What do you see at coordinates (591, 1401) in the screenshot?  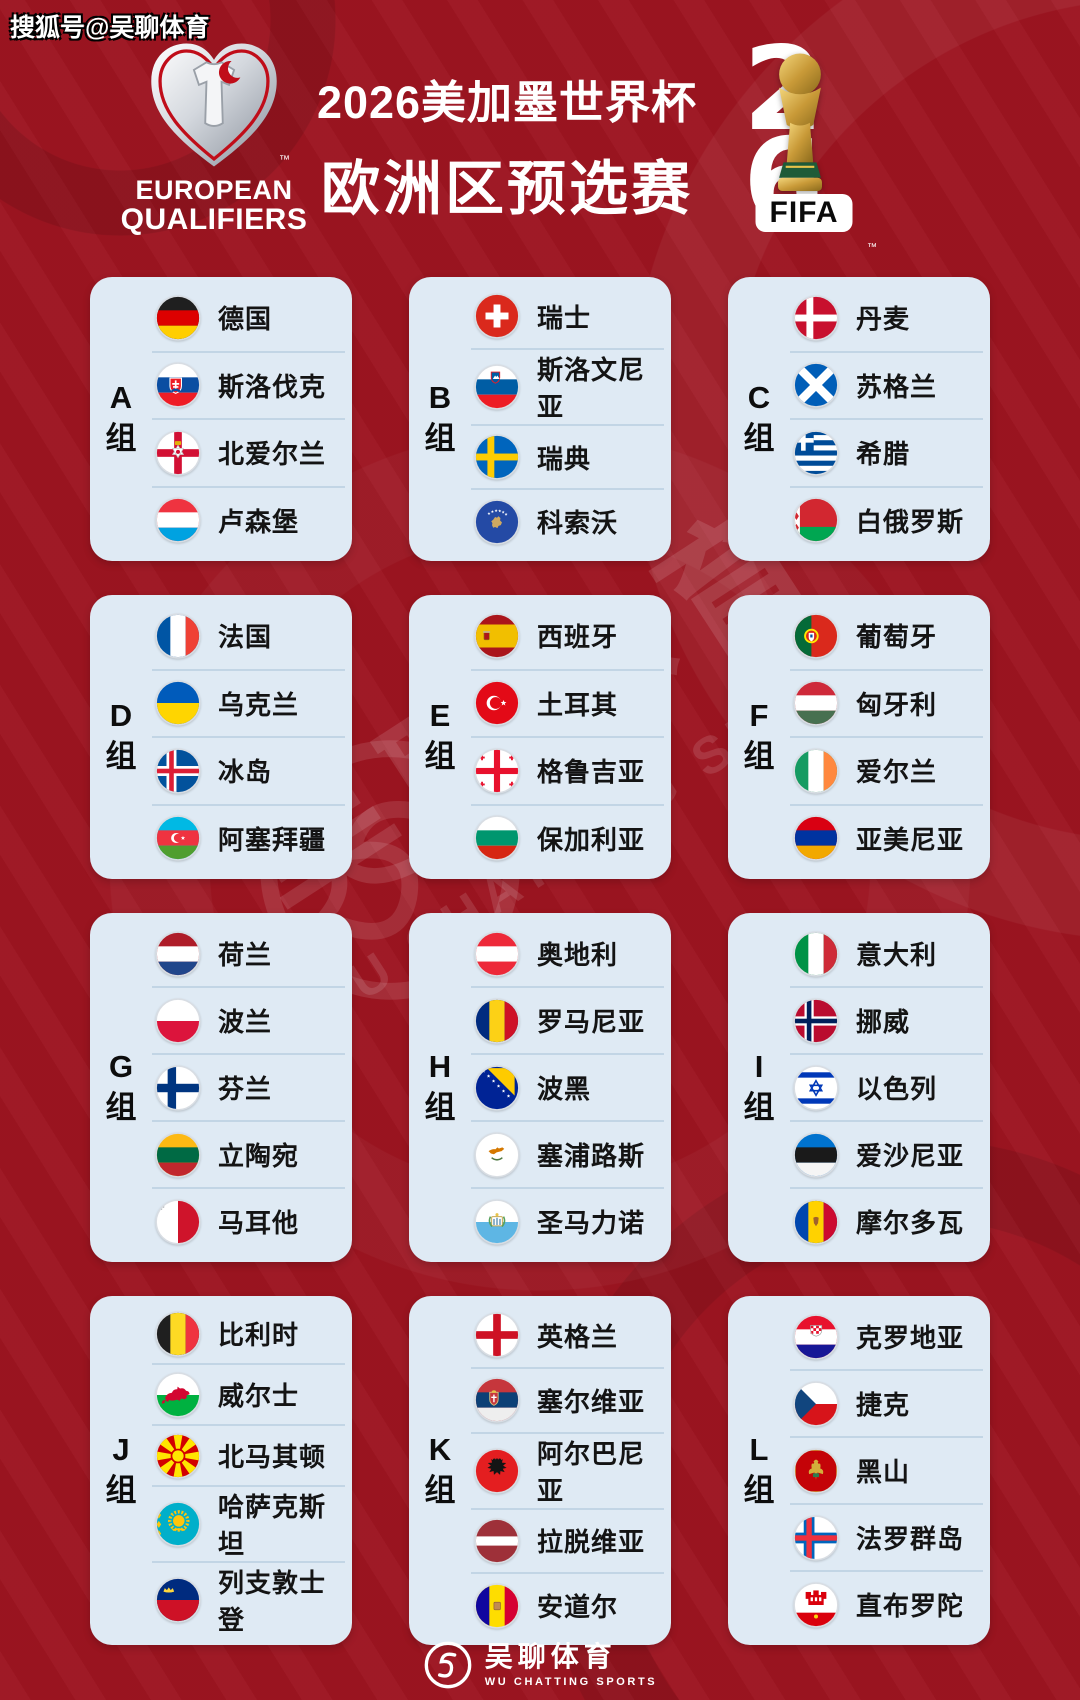 I see `team-name: 塞尔维亚` at bounding box center [591, 1401].